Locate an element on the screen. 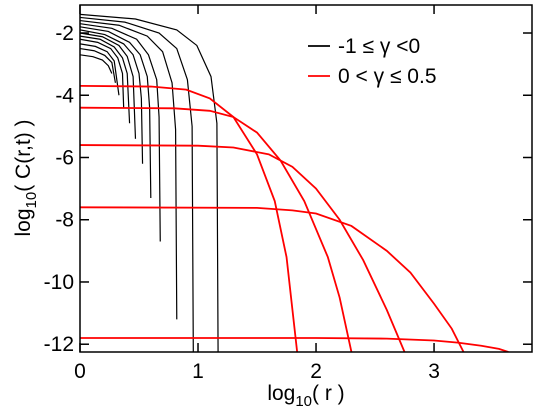 The width and height of the screenshot is (536, 417). y-axis-label: log10( C(r,t) ) is located at coordinates (26, 177).